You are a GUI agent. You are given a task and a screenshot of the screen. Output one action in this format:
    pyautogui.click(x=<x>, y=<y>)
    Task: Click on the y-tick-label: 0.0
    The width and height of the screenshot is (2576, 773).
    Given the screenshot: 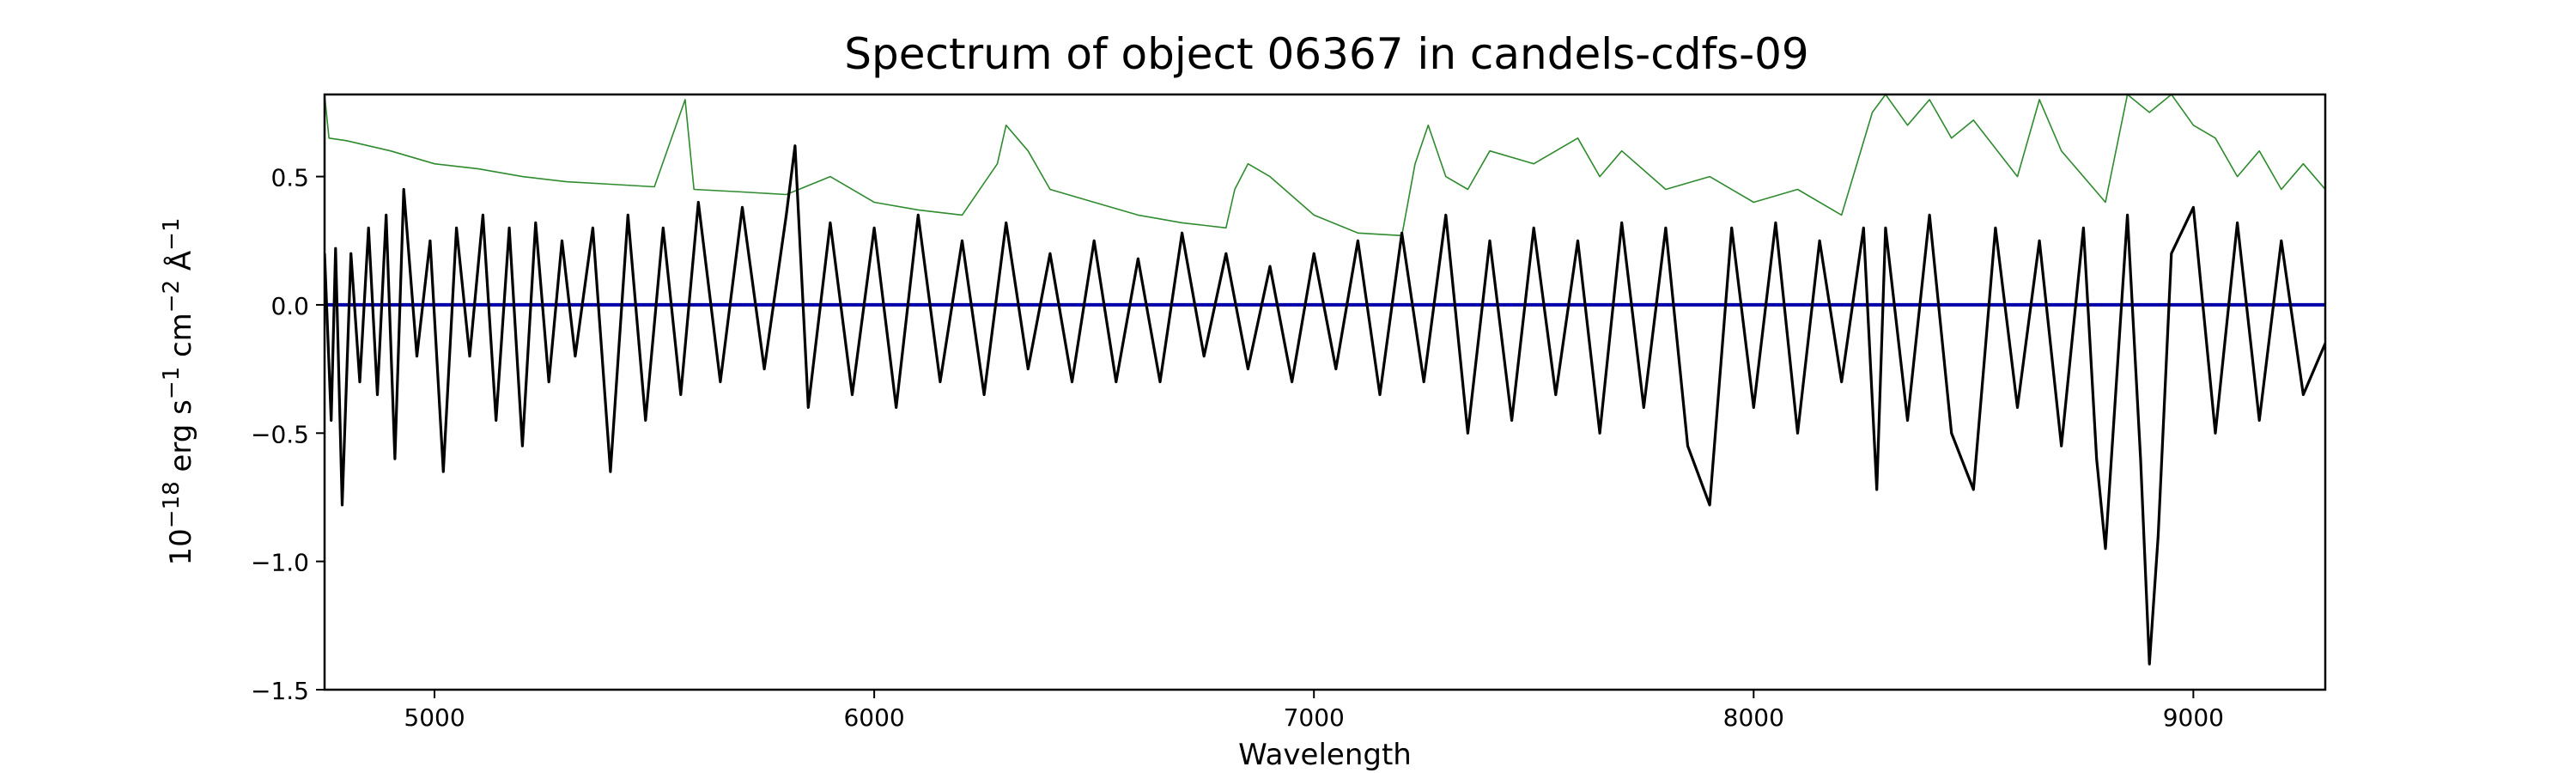 What is the action you would take?
    pyautogui.click(x=290, y=306)
    